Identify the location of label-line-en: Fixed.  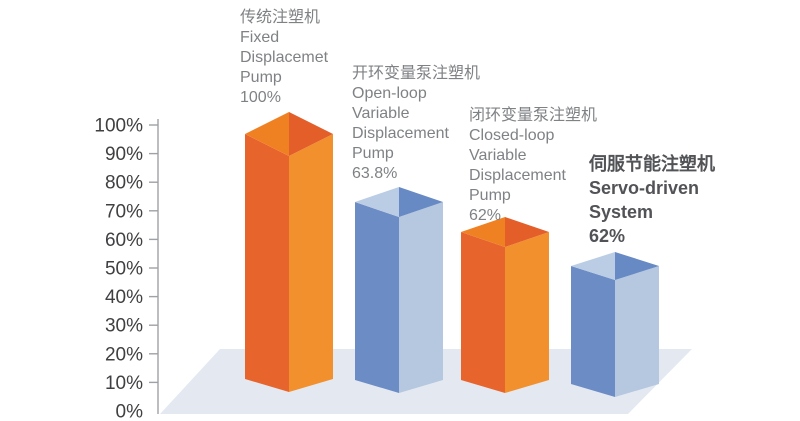
(260, 37).